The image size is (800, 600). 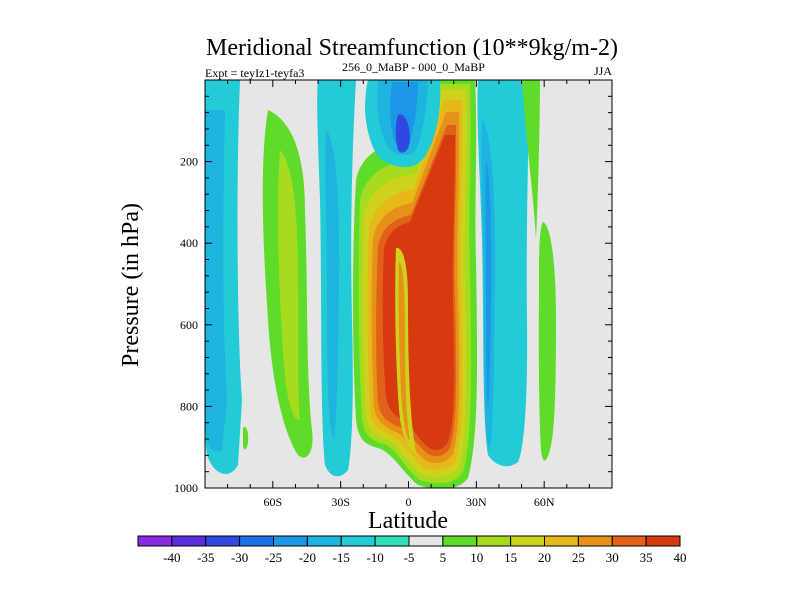 I want to click on colorbar-label: -15, so click(x=341, y=557).